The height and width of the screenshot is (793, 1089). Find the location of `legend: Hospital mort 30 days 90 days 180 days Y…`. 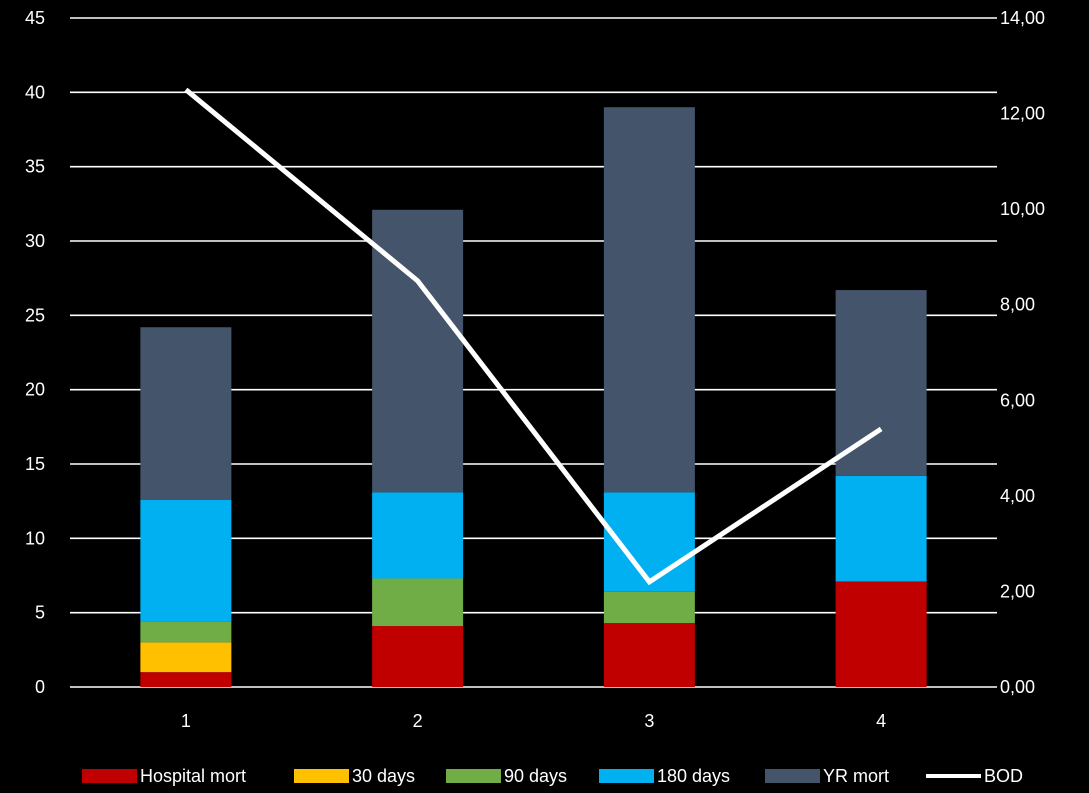

legend: Hospital mort 30 days 90 days 180 days Y… is located at coordinates (544, 775).